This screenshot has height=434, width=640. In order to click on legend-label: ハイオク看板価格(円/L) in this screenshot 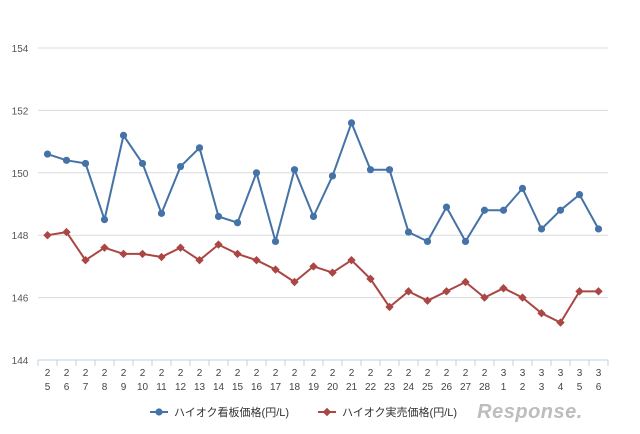, I will do `click(231, 412)`.